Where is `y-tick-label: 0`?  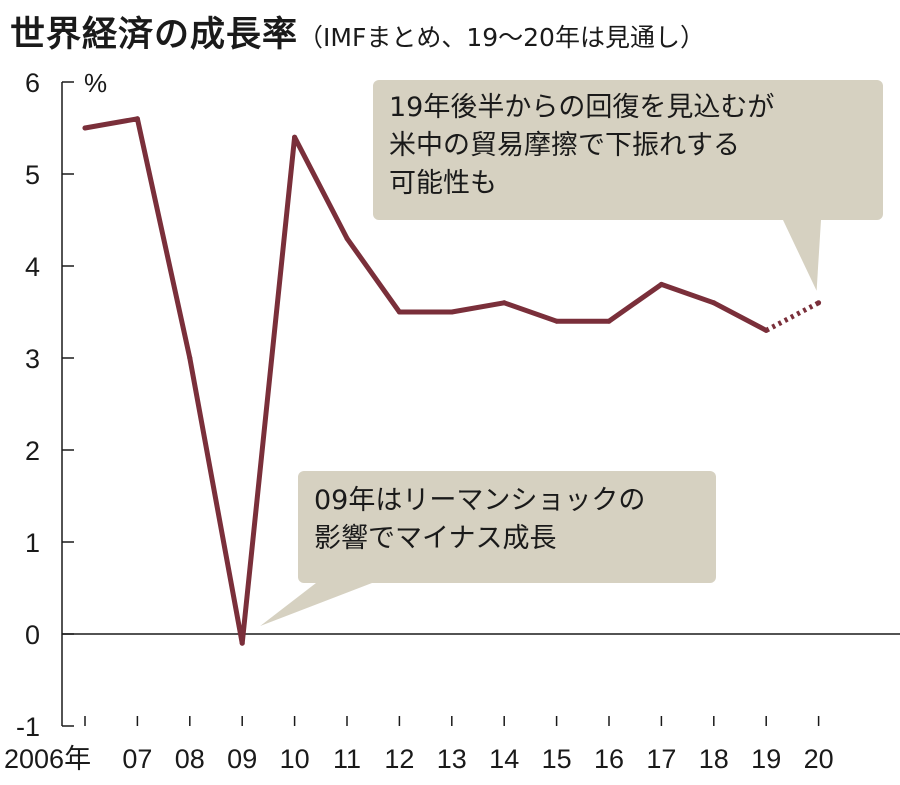 y-tick-label: 0 is located at coordinates (32, 635).